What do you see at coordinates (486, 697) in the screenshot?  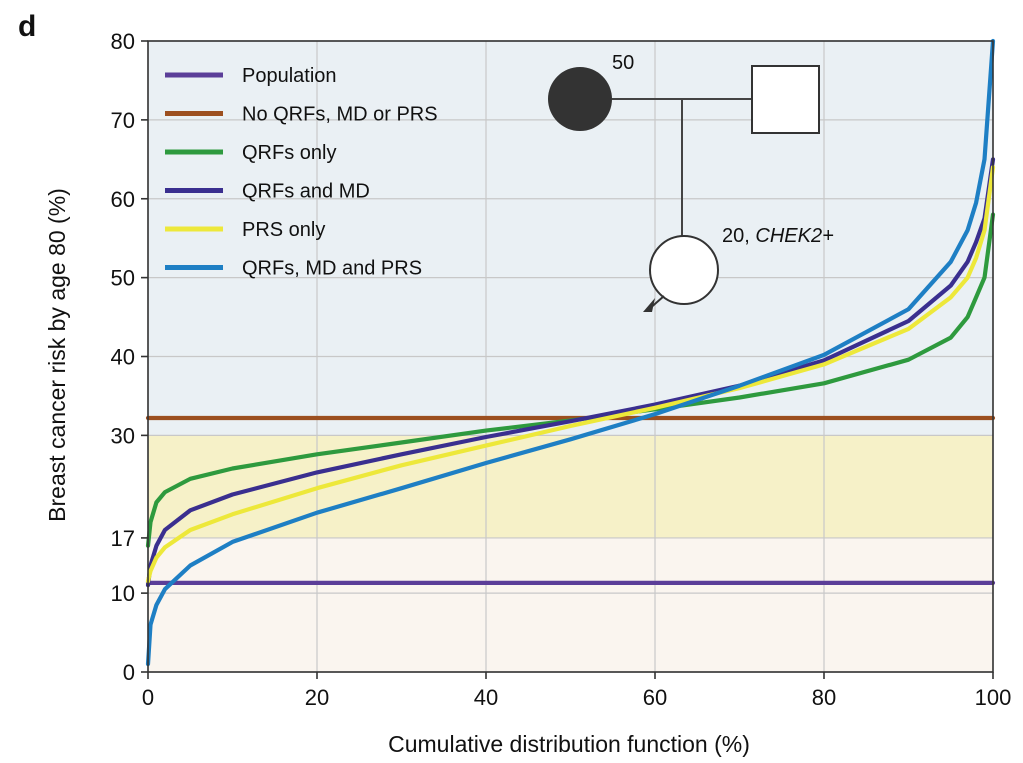 I see `x-tick-label: 40` at bounding box center [486, 697].